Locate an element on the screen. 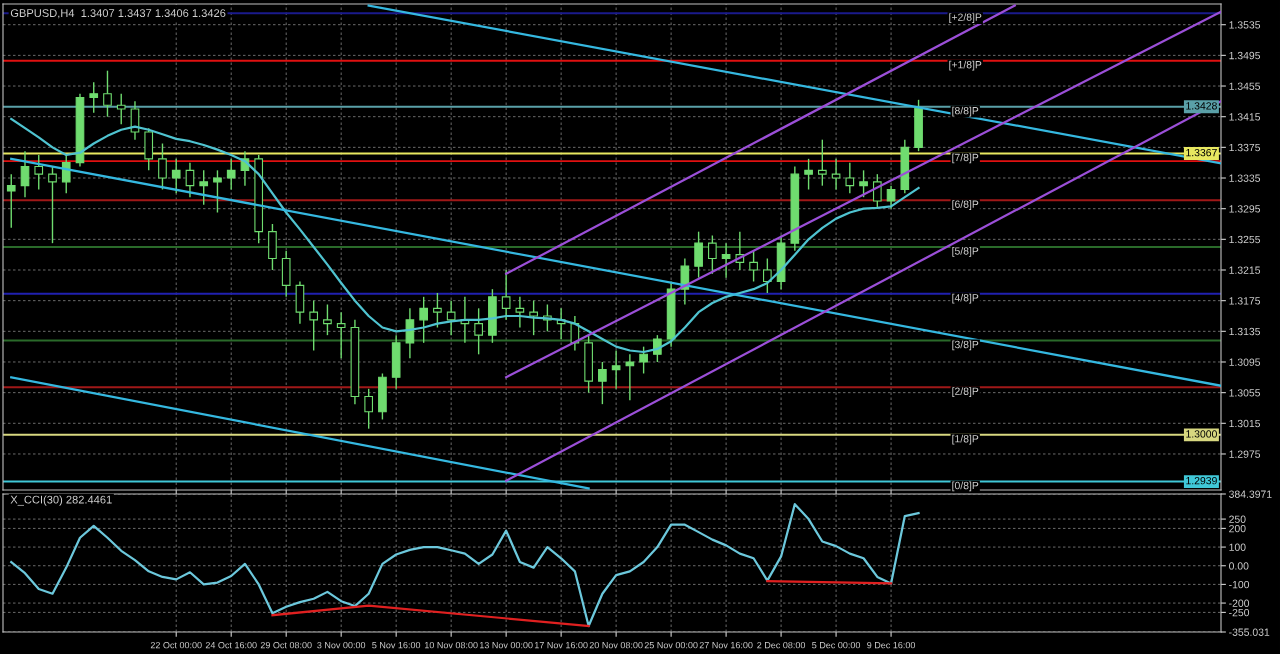  y-tick-label: 0.00 is located at coordinates (1239, 566).